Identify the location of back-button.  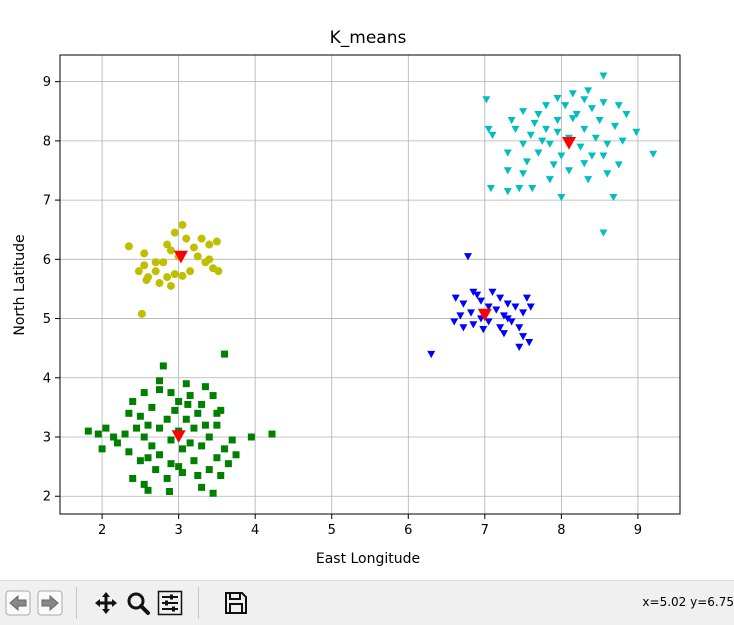
(18, 603).